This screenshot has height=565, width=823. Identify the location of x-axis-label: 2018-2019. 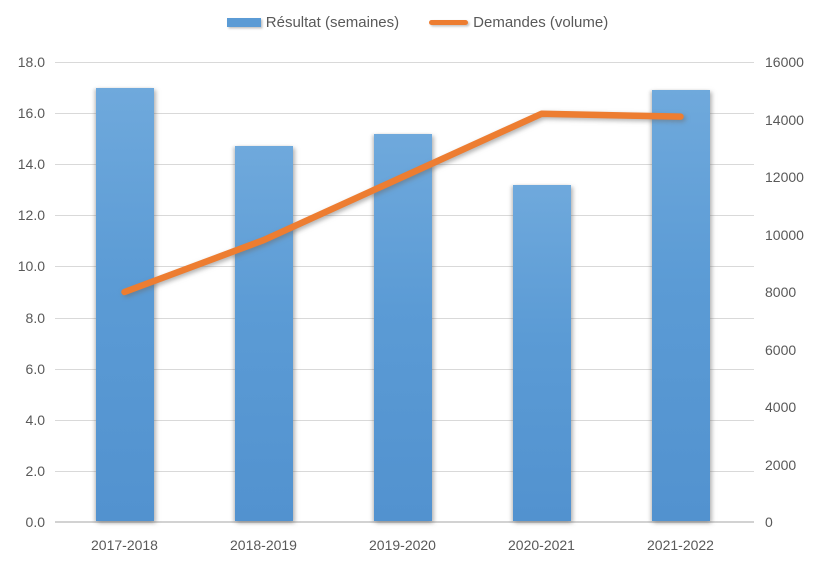
(263, 545).